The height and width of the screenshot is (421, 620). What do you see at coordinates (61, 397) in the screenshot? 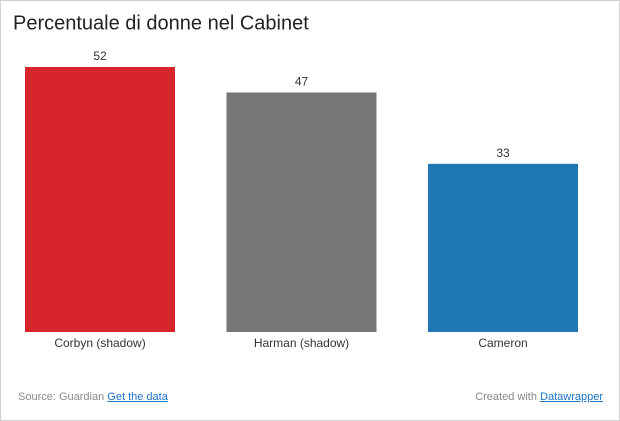
I see `source: Source: Guardian` at bounding box center [61, 397].